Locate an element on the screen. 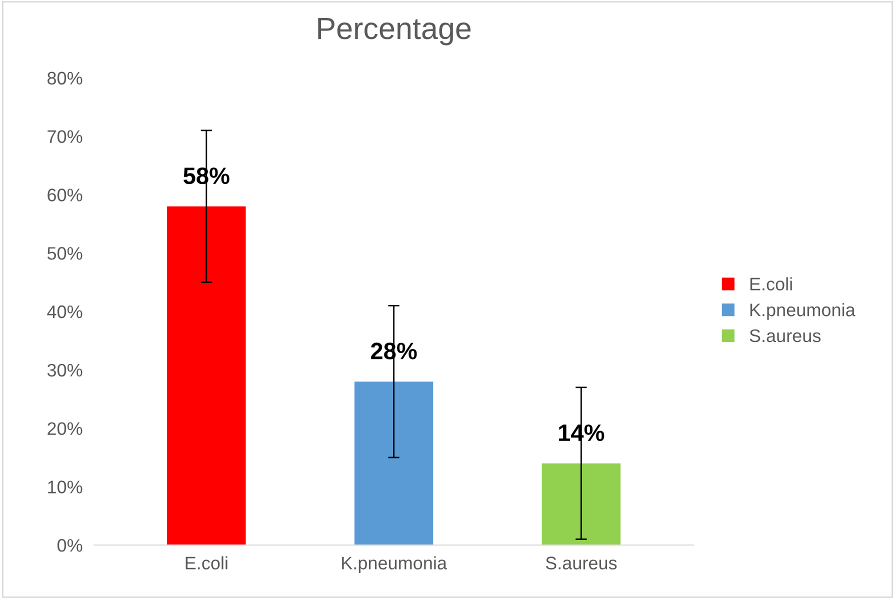 This screenshot has width=895, height=599. x-tick-label: K.pneumonia is located at coordinates (395, 565).